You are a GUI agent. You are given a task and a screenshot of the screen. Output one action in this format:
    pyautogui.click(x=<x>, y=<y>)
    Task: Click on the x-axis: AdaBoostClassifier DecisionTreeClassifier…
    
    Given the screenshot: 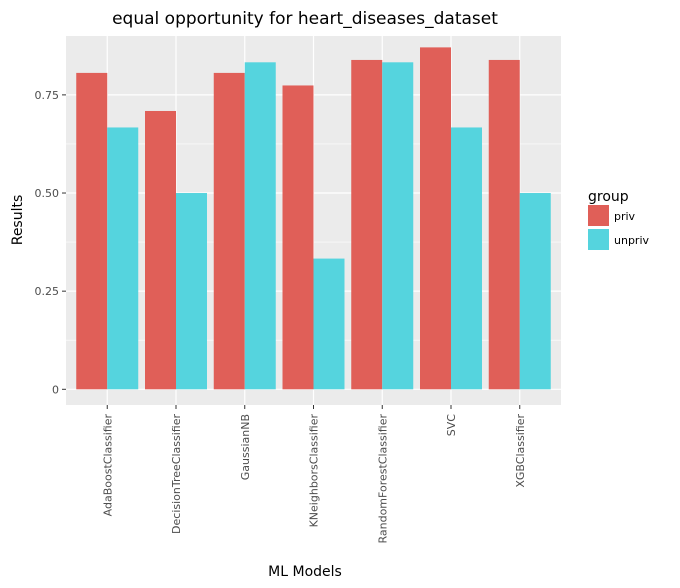 What is the action you would take?
    pyautogui.click(x=314, y=474)
    